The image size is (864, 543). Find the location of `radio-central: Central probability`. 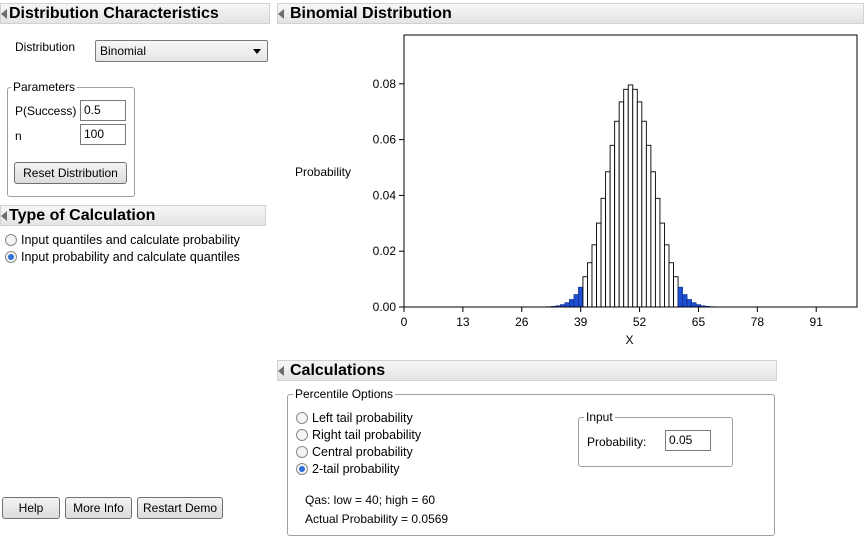

radio-central: Central probability is located at coordinates (354, 452).